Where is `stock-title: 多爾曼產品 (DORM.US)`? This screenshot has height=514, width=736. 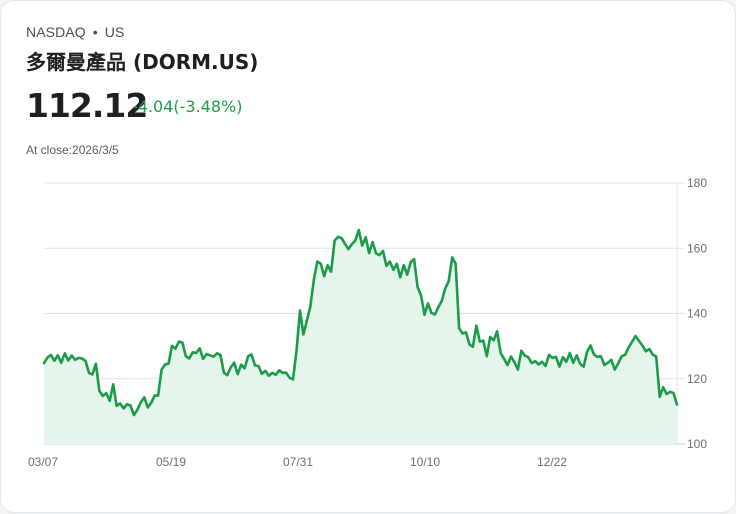 stock-title: 多爾曼產品 (DORM.US) is located at coordinates (142, 62).